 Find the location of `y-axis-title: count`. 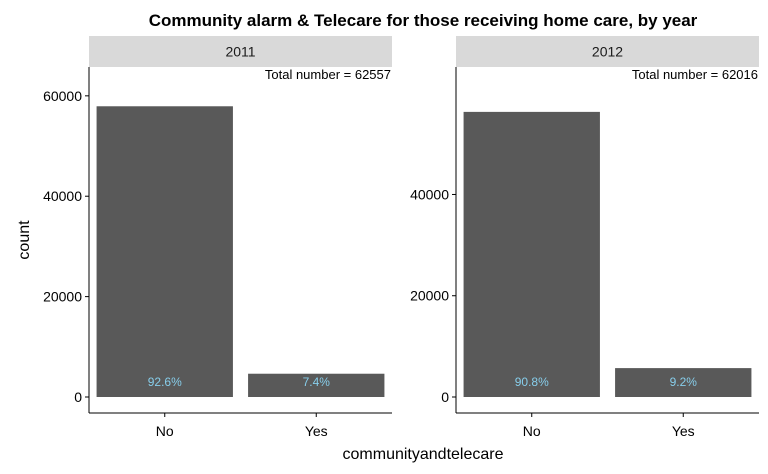

y-axis-title: count is located at coordinates (24, 240).